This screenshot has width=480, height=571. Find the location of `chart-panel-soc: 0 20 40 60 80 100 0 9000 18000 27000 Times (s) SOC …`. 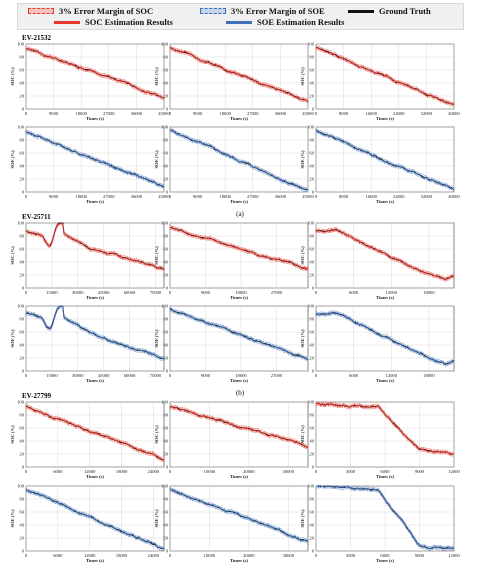

chart-panel-soc: 0 20 40 60 80 100 0 9000 18000 27000 Times (s) SOC … is located at coordinates (231, 260).